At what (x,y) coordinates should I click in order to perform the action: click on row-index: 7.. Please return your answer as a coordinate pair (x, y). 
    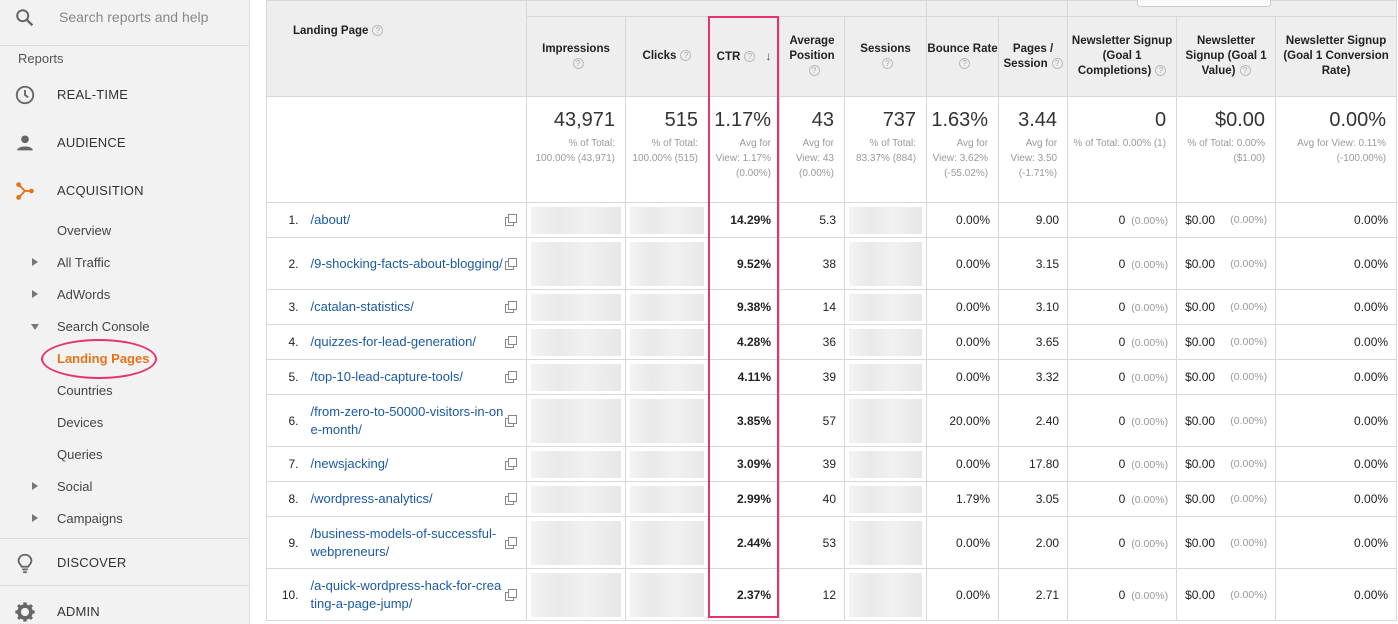
    Looking at the image, I should click on (282, 464).